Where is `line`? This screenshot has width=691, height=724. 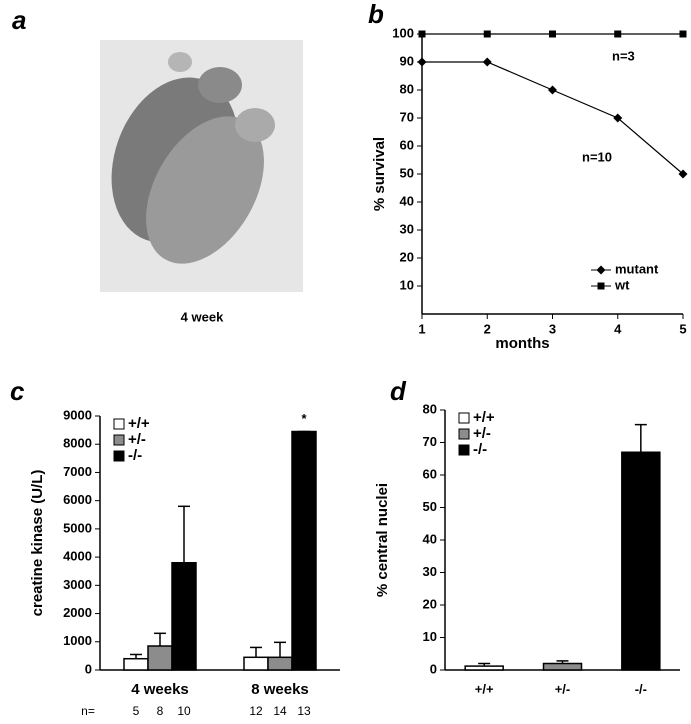
line is located at coordinates (553, 118).